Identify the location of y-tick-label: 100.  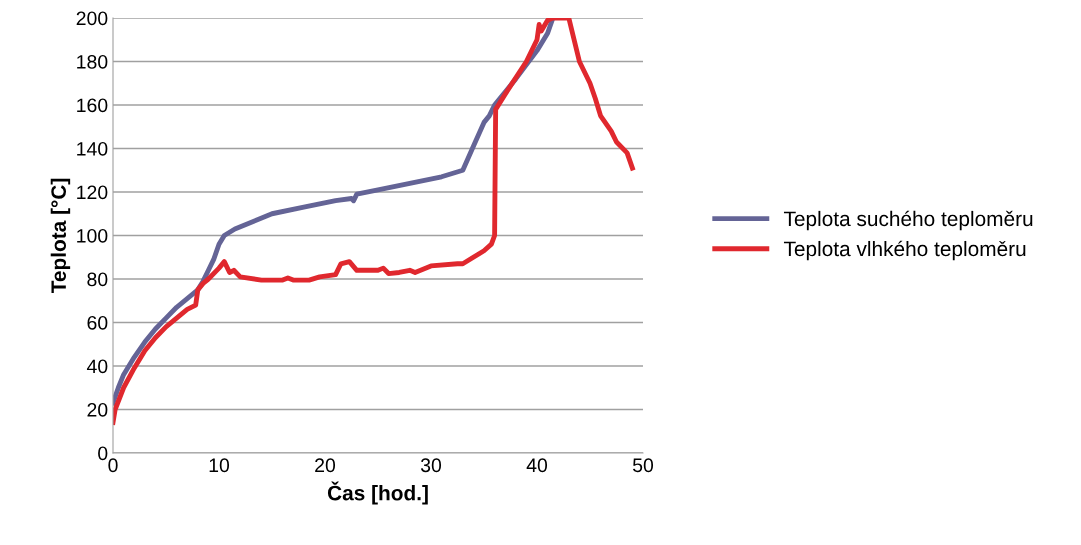
(92, 235).